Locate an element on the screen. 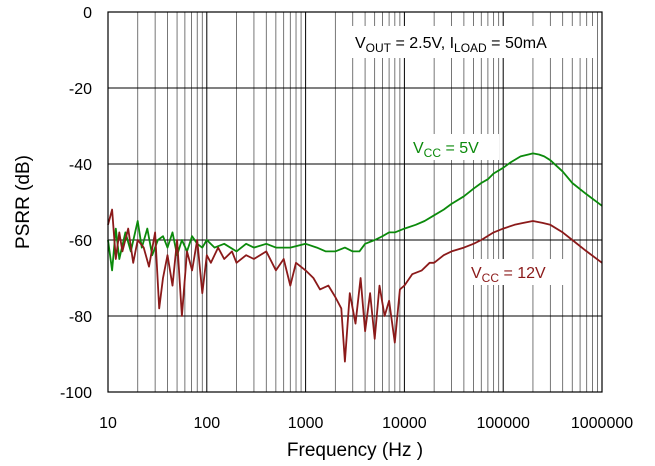  y-axis-label: PSRR (dB) is located at coordinates (23, 202).